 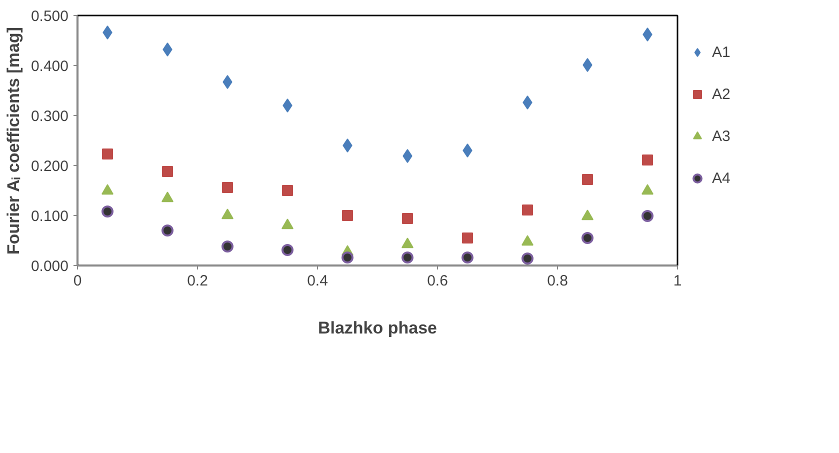 What do you see at coordinates (378, 328) in the screenshot?
I see `x-axis-title: Blazhko phase` at bounding box center [378, 328].